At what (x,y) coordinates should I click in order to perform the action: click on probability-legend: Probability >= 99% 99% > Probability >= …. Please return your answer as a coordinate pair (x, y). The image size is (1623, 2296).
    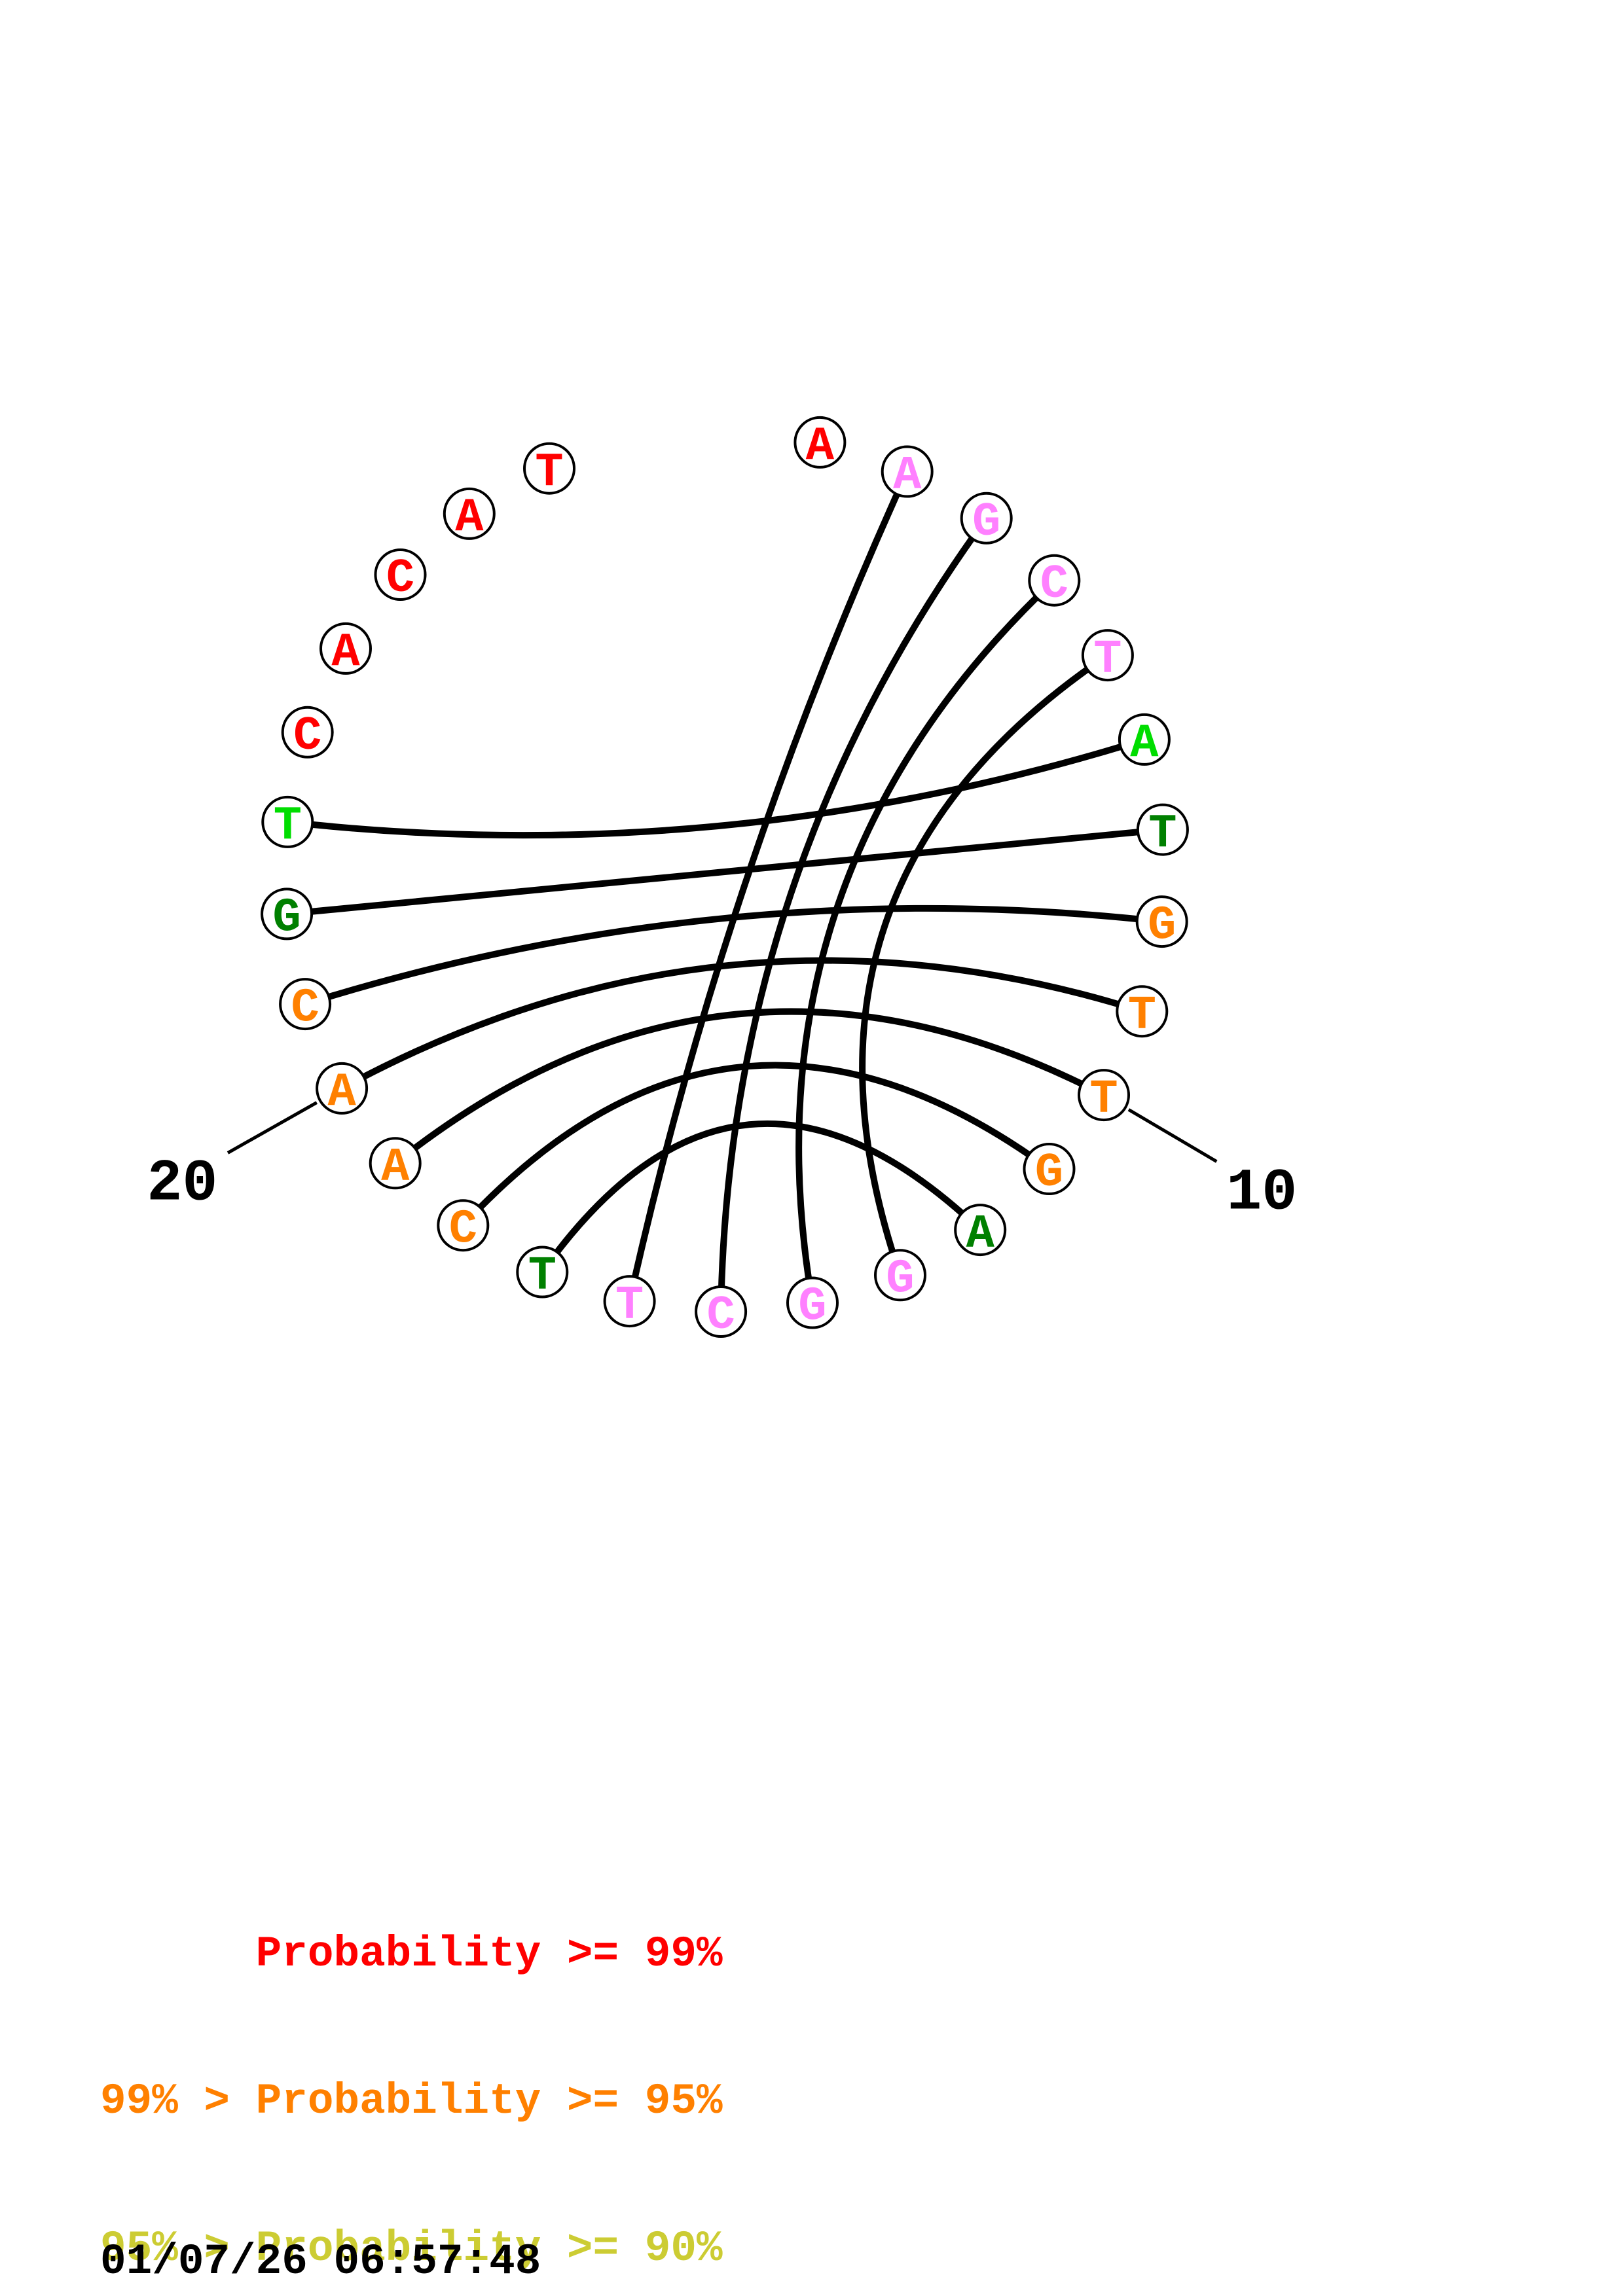
    Looking at the image, I should click on (411, 2063).